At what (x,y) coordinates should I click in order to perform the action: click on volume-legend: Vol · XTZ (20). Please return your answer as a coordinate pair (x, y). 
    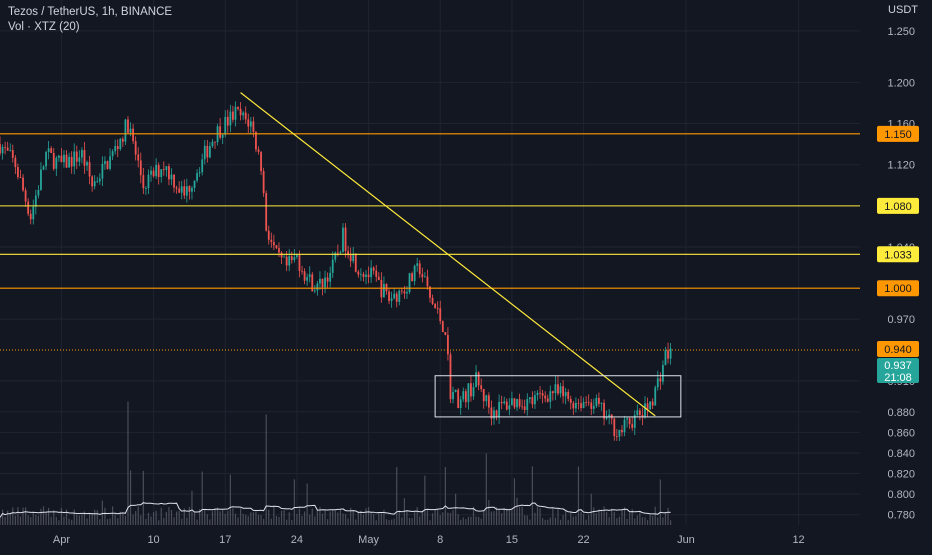
    Looking at the image, I should click on (44, 27).